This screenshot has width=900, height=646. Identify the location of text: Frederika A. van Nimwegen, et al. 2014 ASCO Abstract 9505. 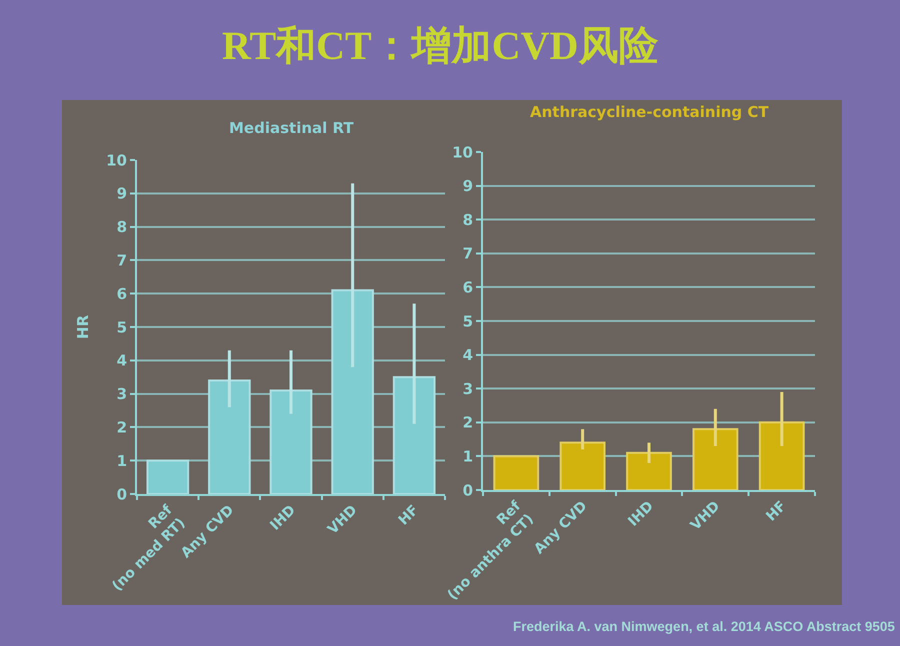
(704, 626).